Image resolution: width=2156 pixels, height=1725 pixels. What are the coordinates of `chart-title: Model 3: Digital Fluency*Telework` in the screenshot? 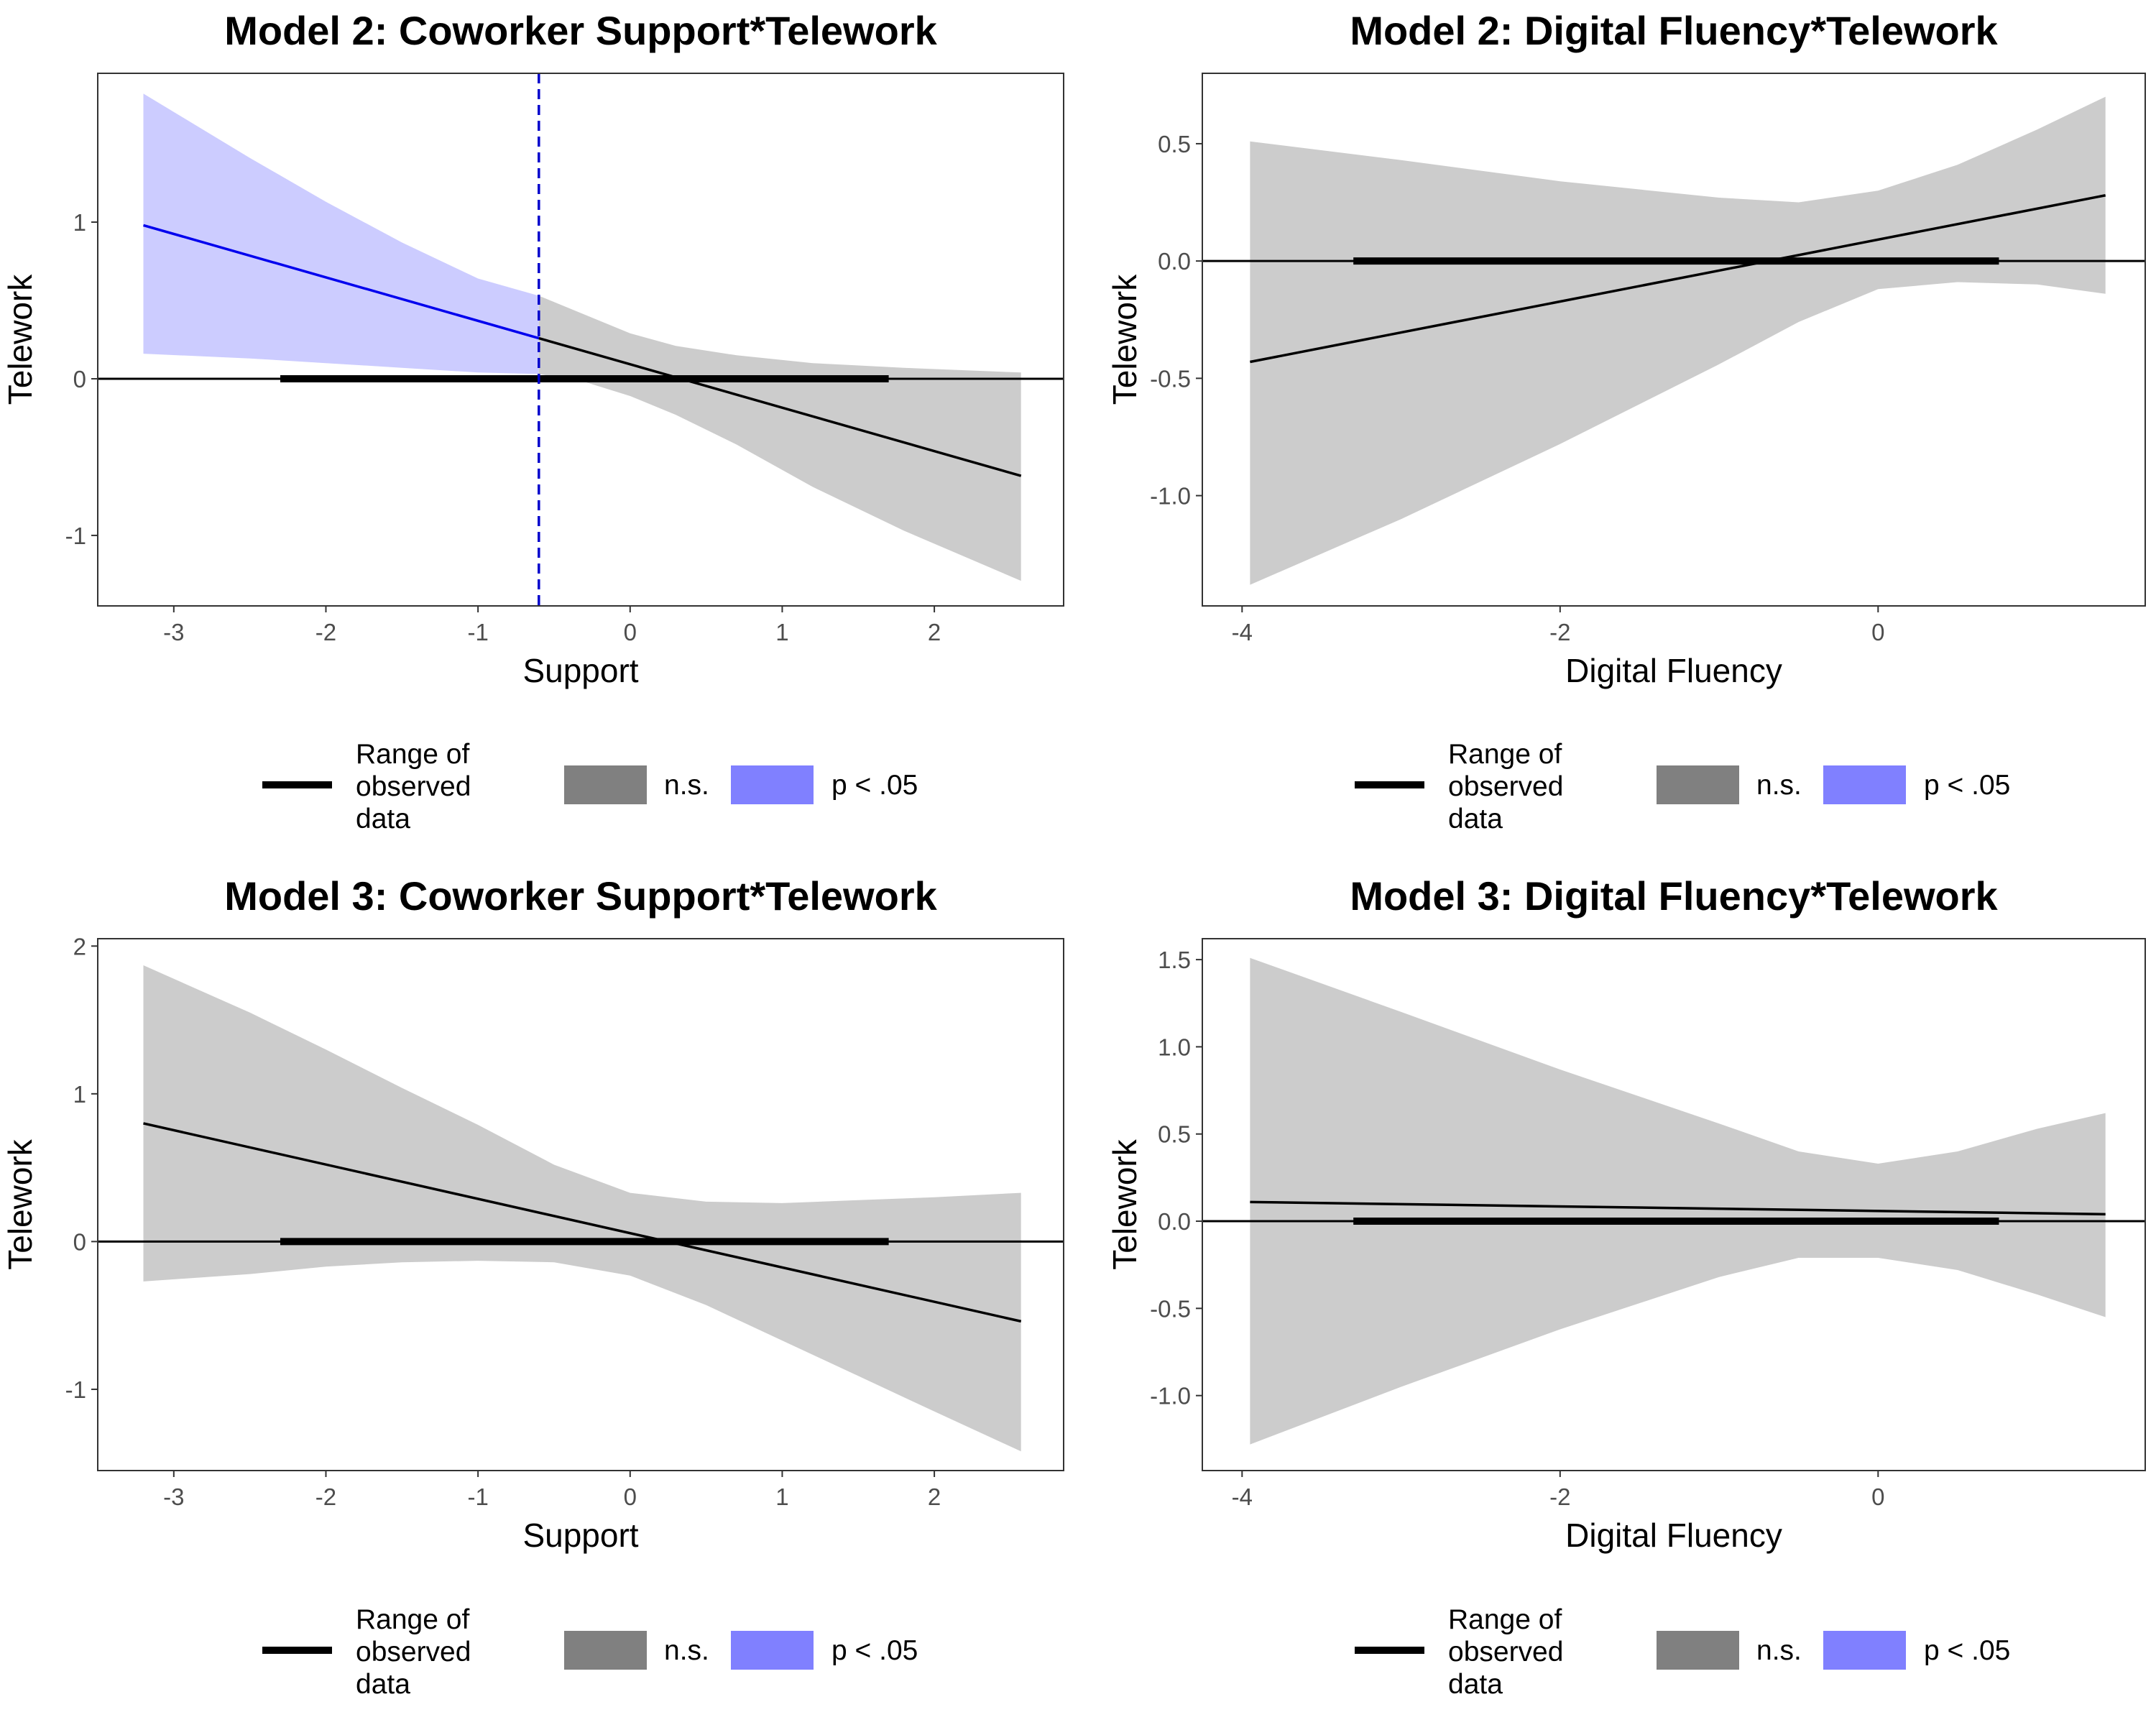 It's located at (1674, 896).